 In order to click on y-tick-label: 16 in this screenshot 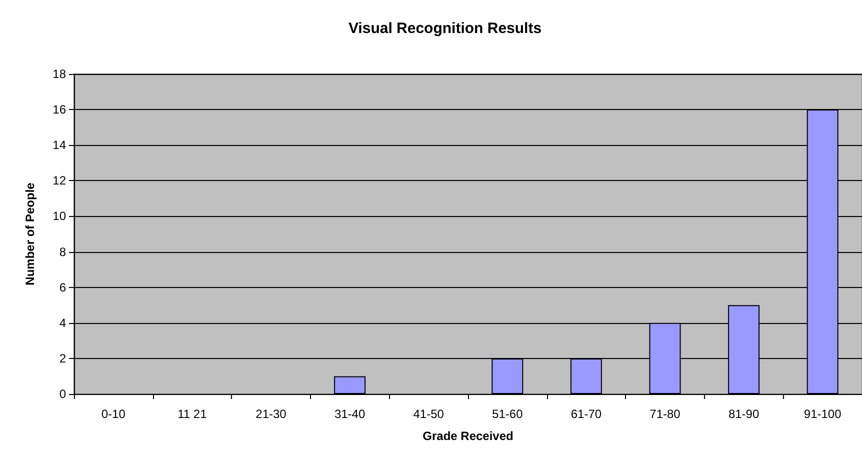, I will do `click(59, 109)`.